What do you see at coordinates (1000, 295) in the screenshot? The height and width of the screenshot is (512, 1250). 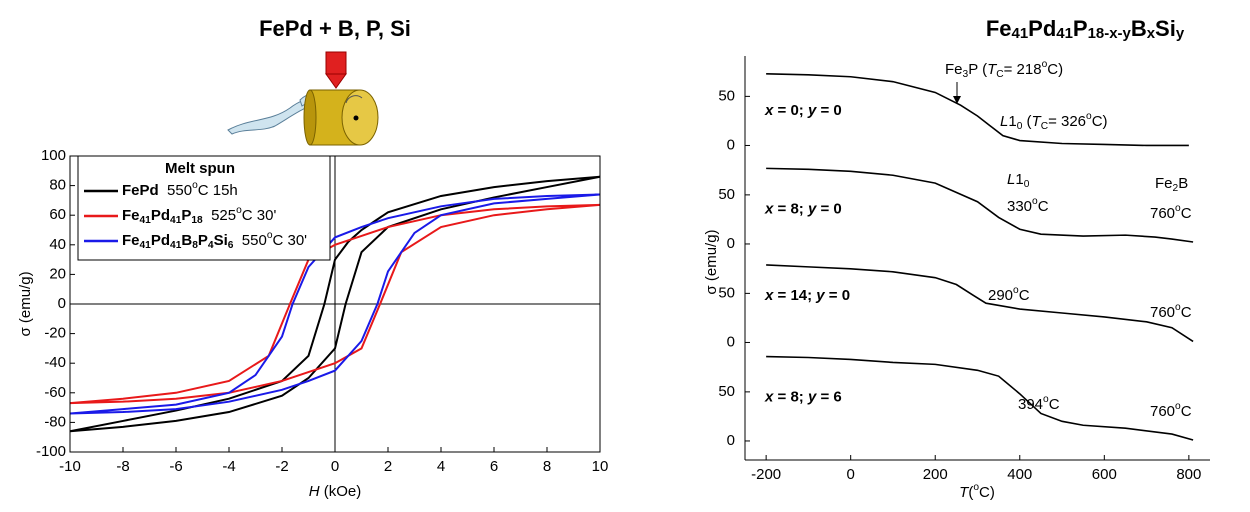 I see `text-run: 290` at bounding box center [1000, 295].